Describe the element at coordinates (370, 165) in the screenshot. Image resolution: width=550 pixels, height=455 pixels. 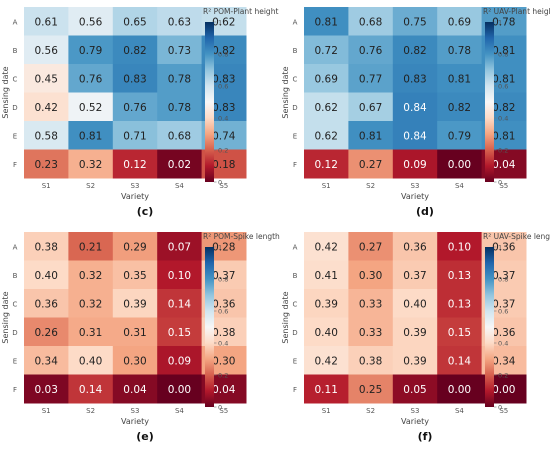
I see `cell-value-label: 0.27` at that location.